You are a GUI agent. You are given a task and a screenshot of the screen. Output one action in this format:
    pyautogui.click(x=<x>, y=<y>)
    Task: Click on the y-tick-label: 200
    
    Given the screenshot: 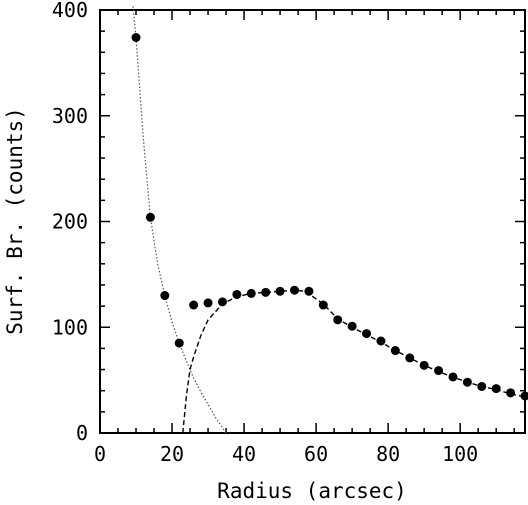 What is the action you would take?
    pyautogui.click(x=70, y=222)
    